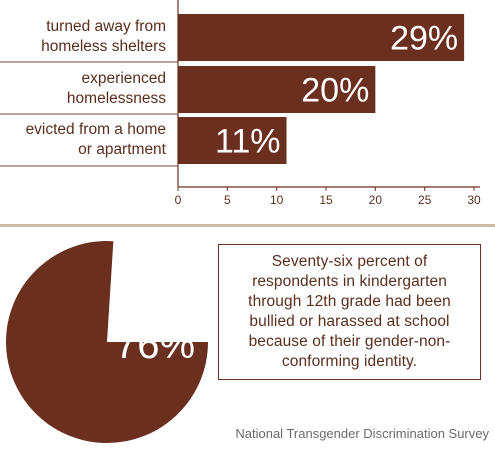 The width and height of the screenshot is (495, 454). What do you see at coordinates (277, 200) in the screenshot?
I see `x-tick-label-10: 10` at bounding box center [277, 200].